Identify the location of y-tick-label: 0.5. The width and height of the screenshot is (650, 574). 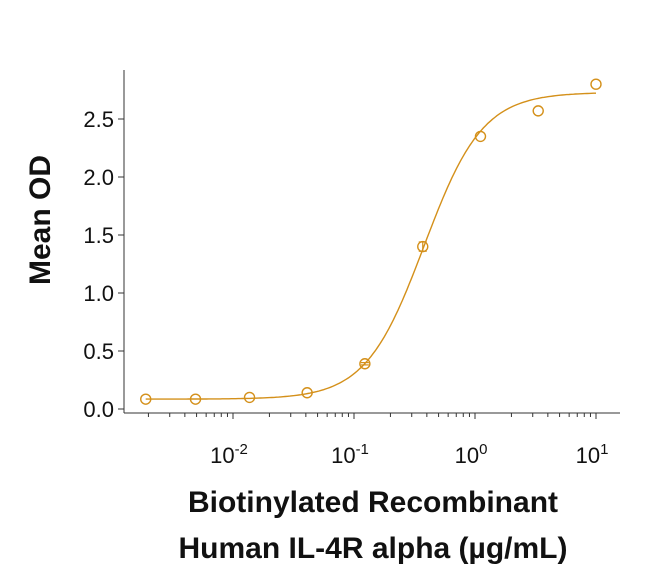
(98, 351).